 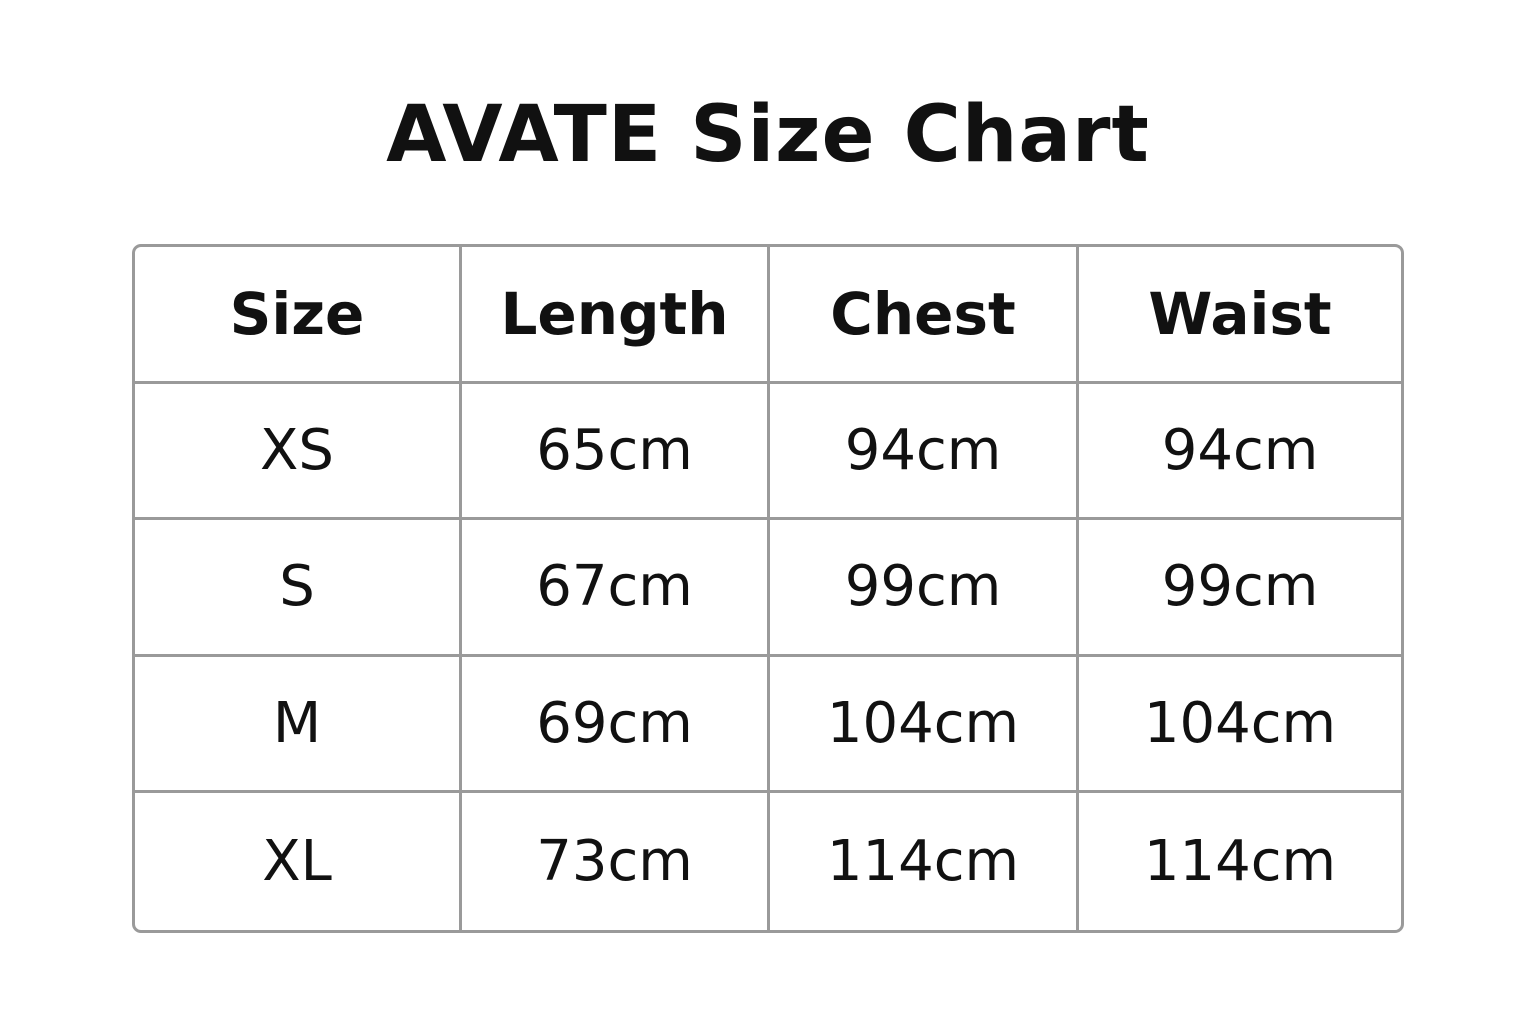 I want to click on cell-size: XL, so click(x=298, y=861).